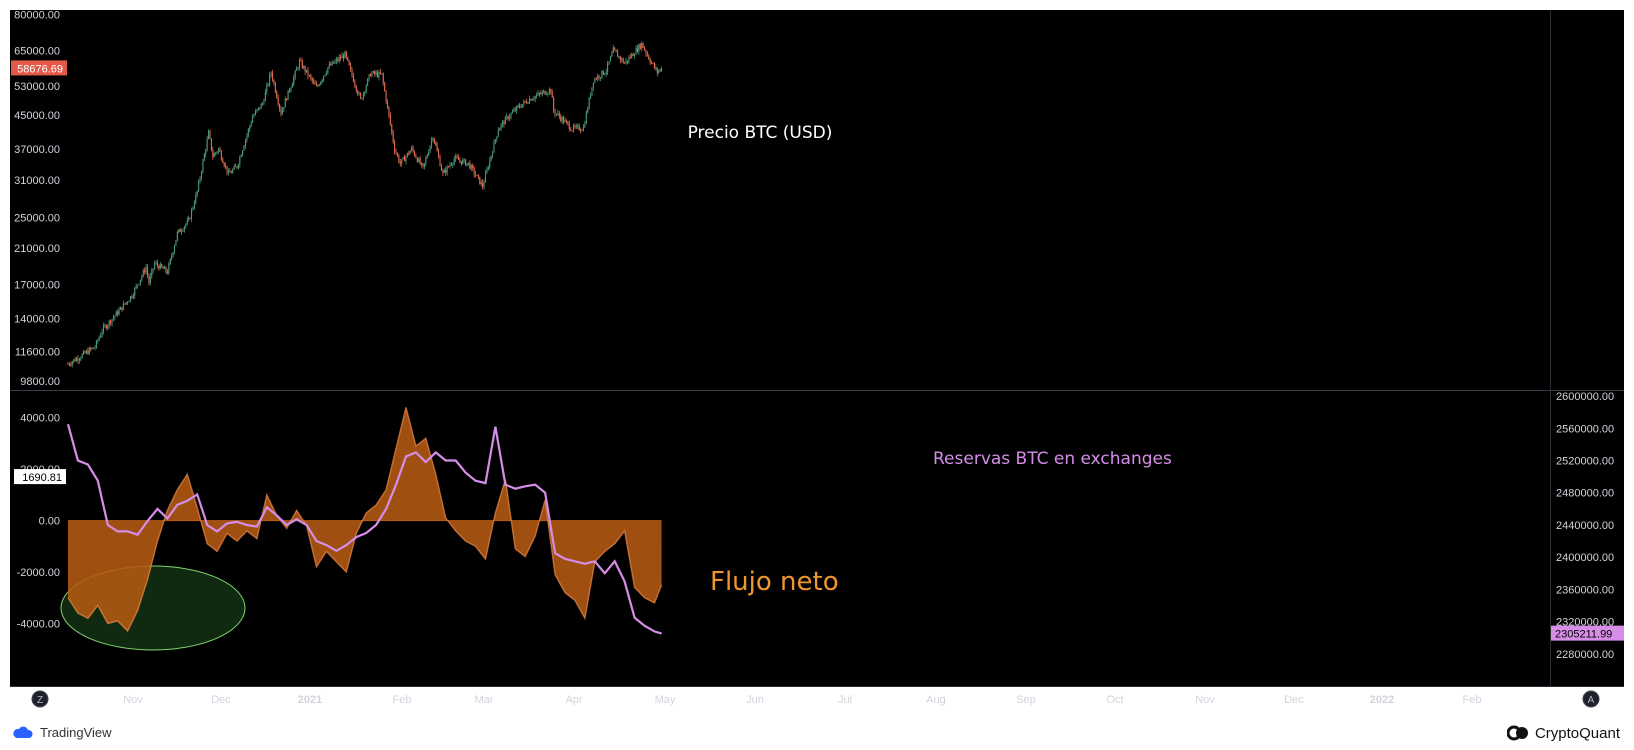 This screenshot has height=750, width=1634. Describe the element at coordinates (1585, 494) in the screenshot. I see `reserves-y-tick: 2480000.00` at that location.